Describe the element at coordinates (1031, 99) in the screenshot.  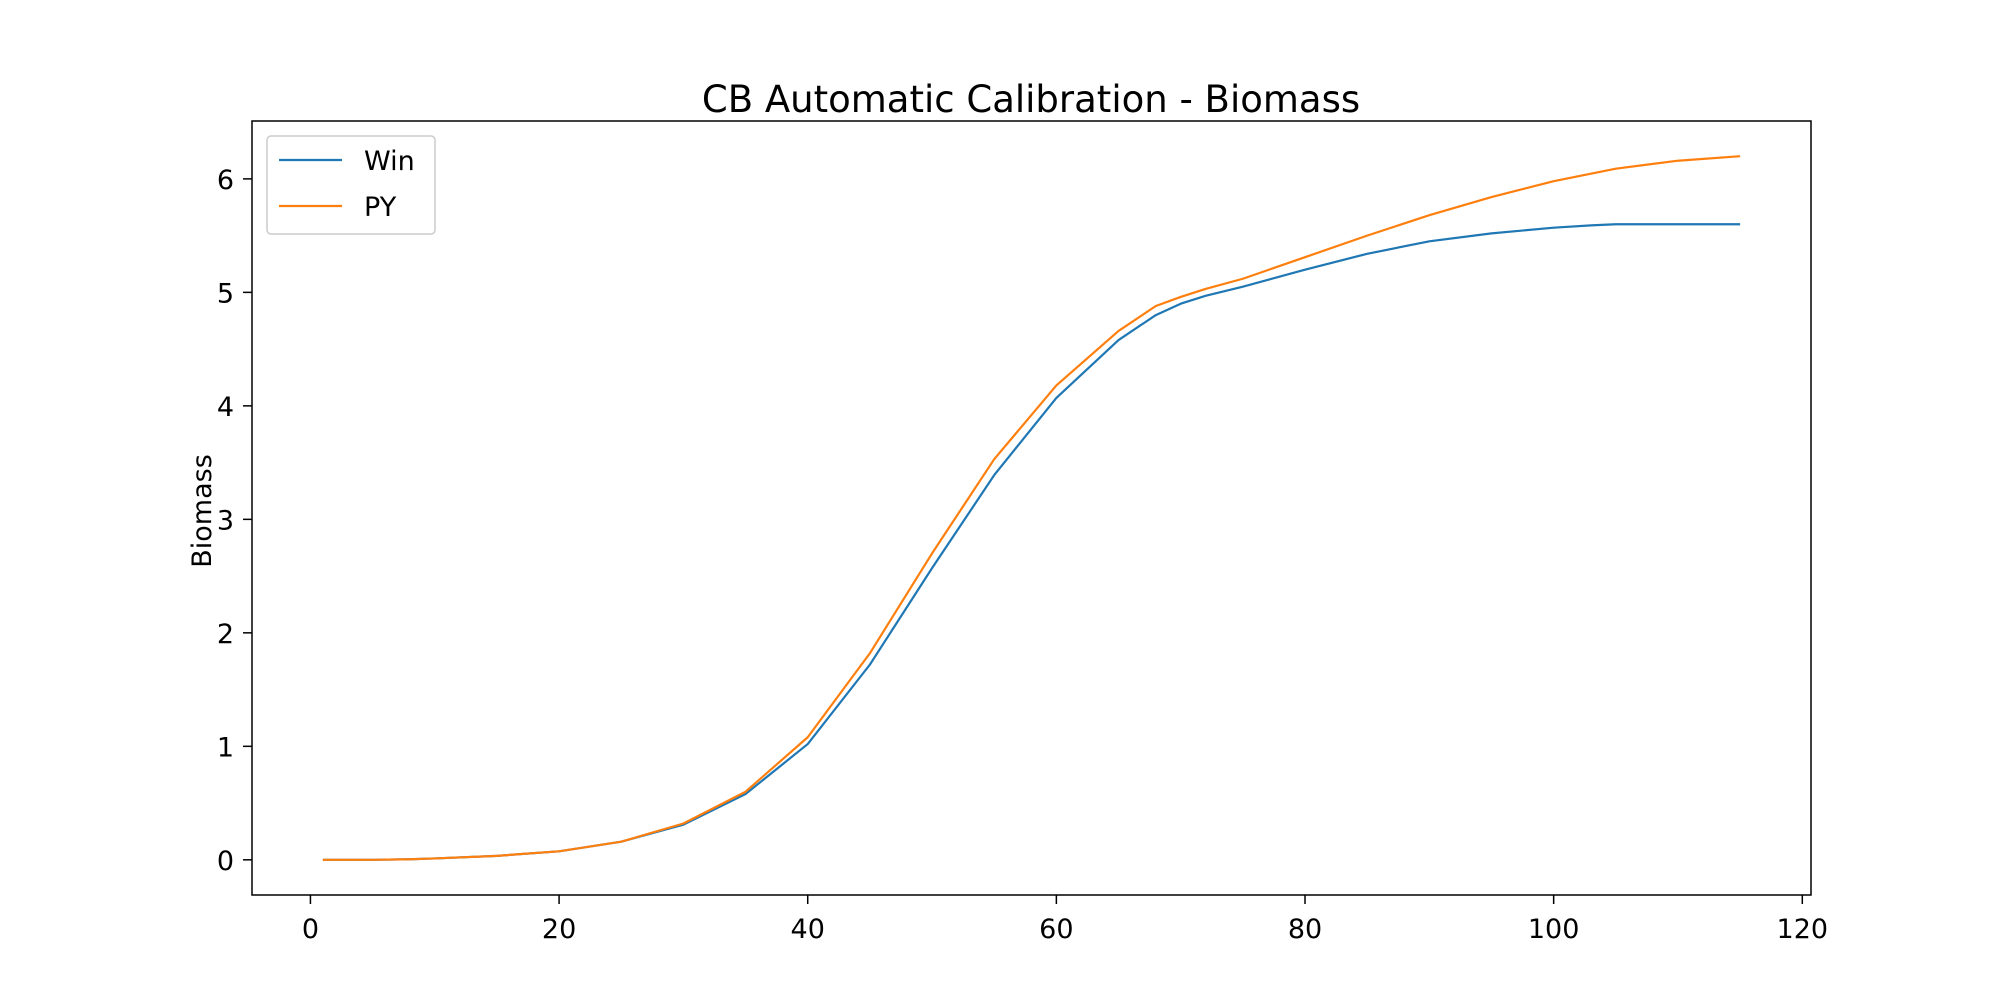
I see `chart-title: CB Automatic Calibration - Biomass` at that location.